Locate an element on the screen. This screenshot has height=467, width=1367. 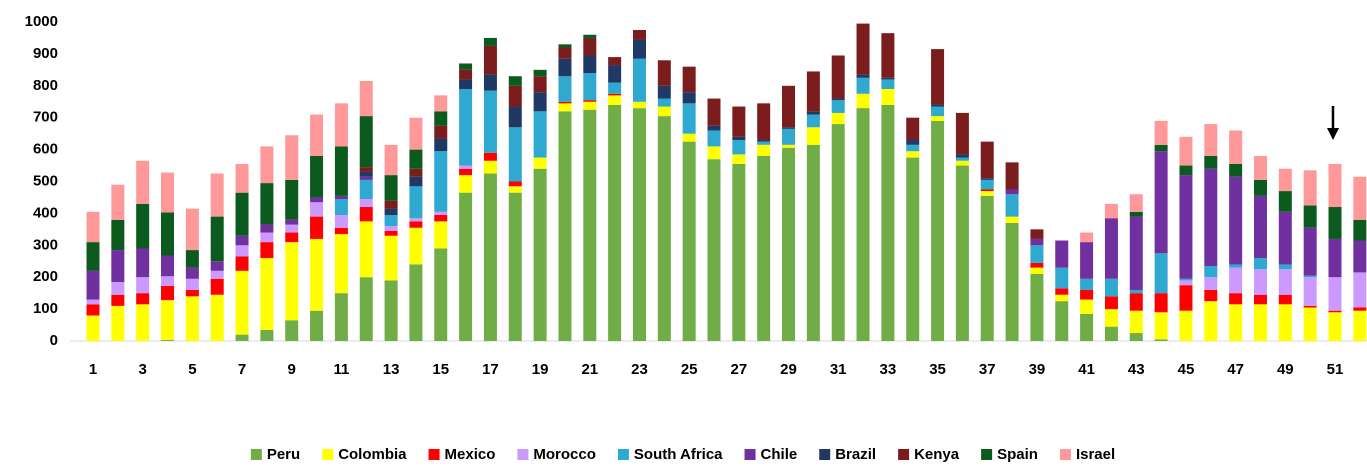
y-tick-label: 200 is located at coordinates (45, 276).